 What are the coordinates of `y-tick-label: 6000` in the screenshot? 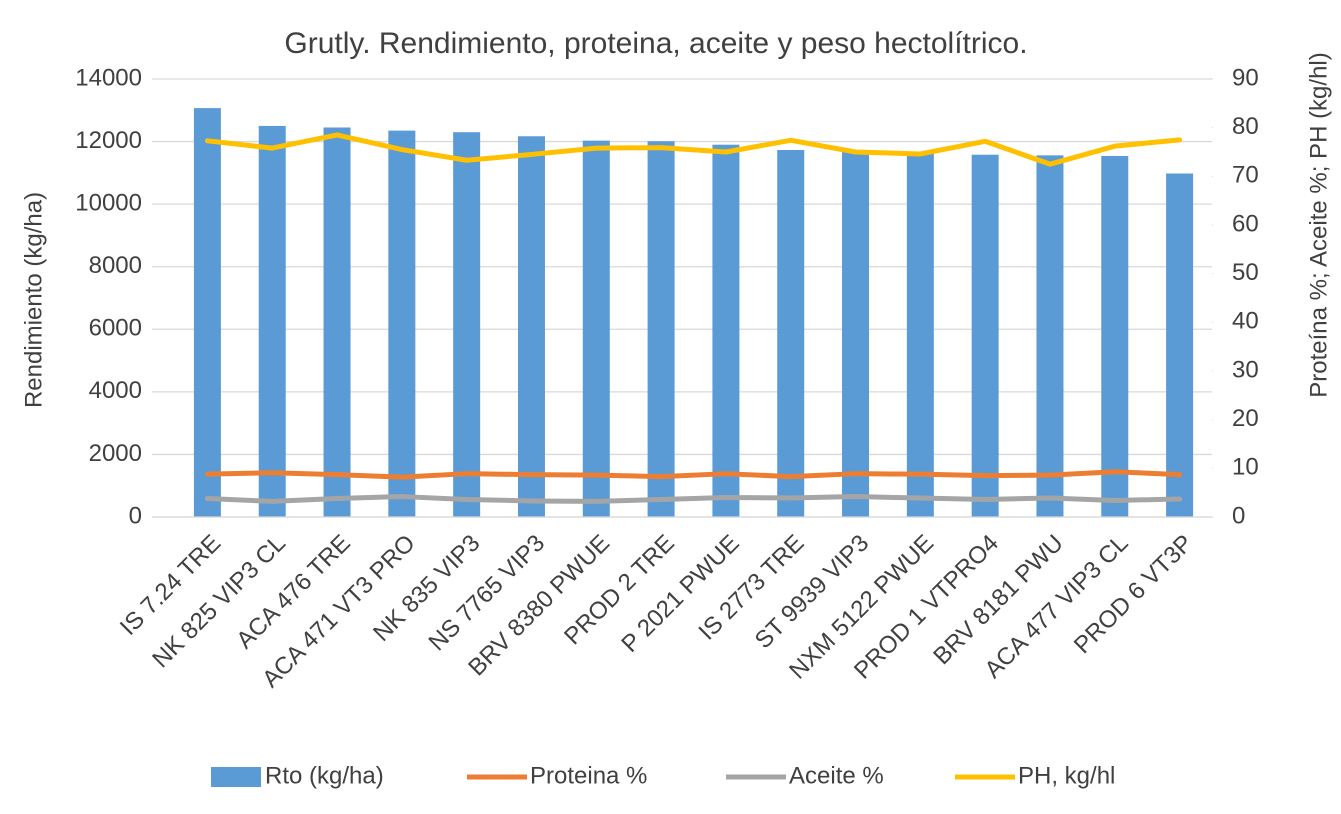 It's located at (115, 328).